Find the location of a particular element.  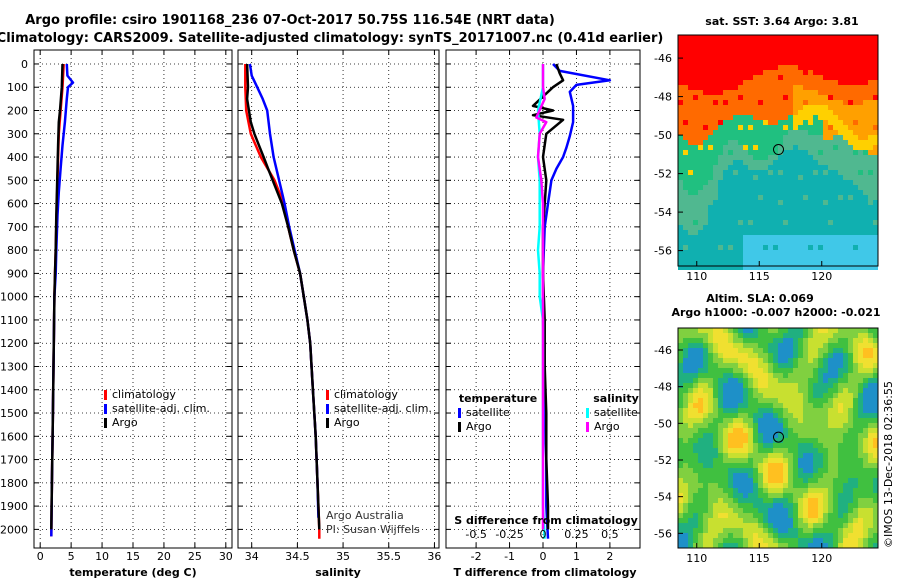

depth-tick-label: 200 is located at coordinates (17, 111).